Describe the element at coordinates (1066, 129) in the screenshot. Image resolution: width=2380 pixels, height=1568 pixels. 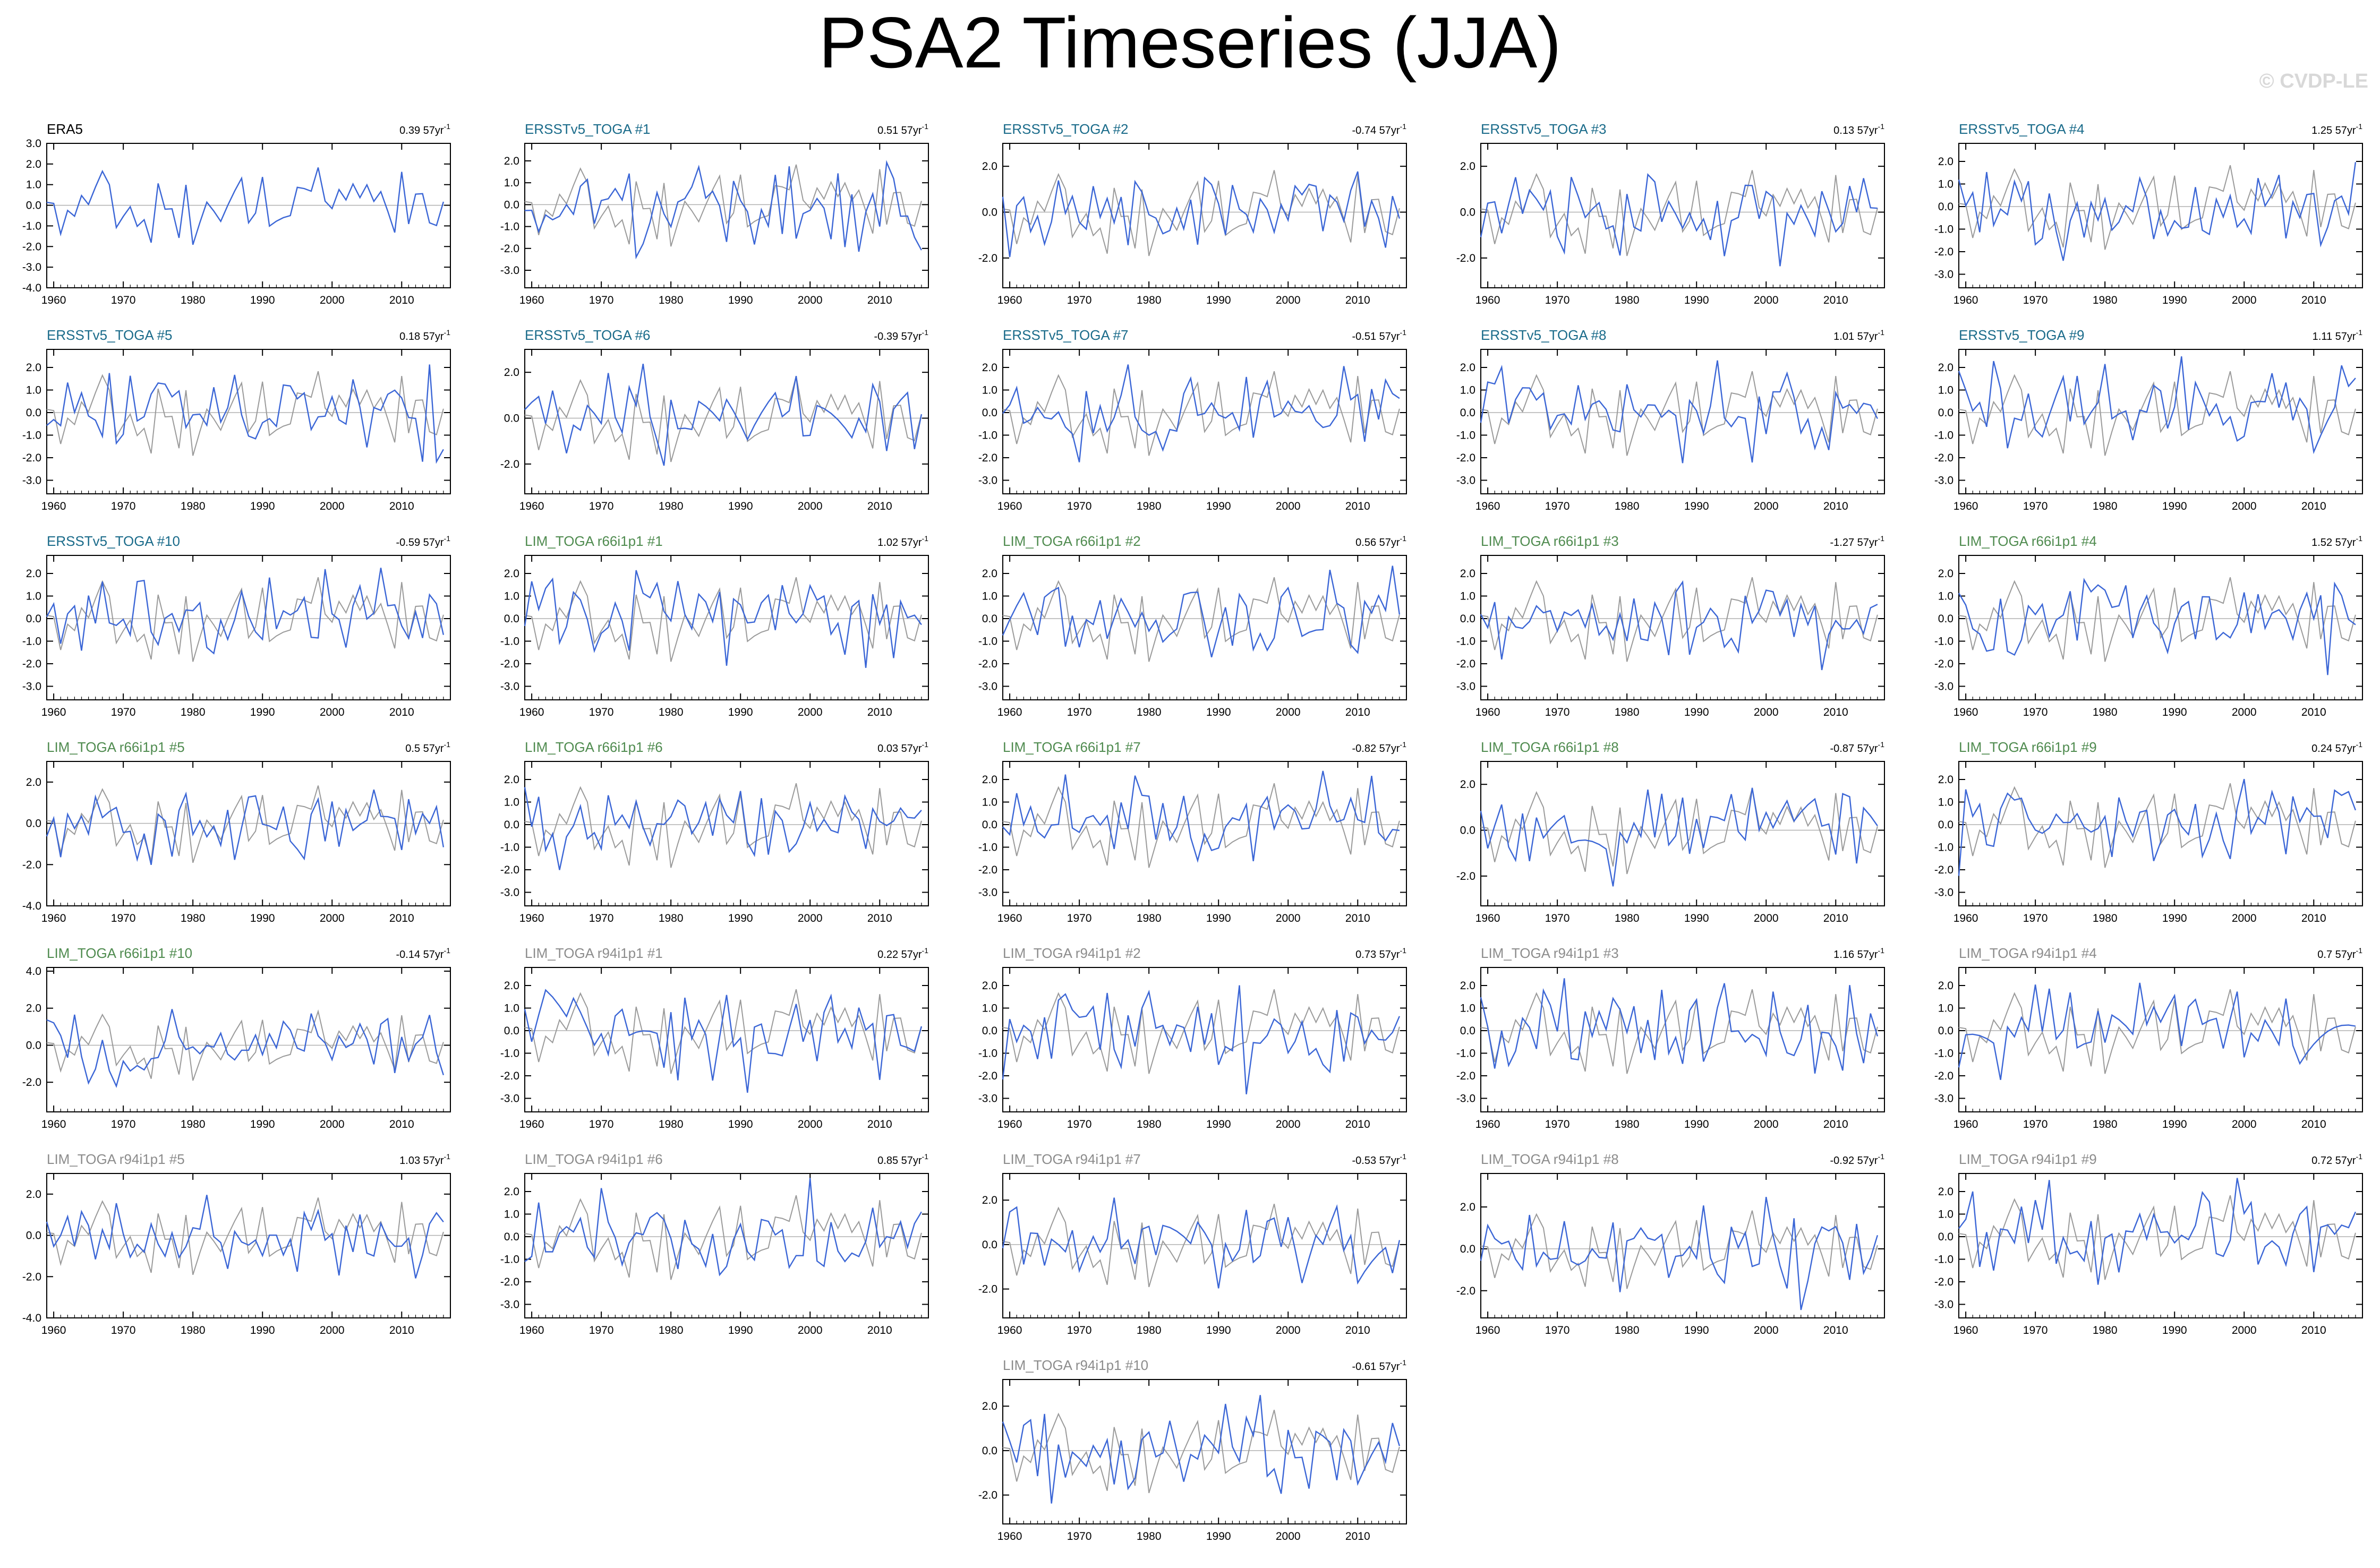
I see `panel-title: ERSSTv5_TOGA #2` at that location.